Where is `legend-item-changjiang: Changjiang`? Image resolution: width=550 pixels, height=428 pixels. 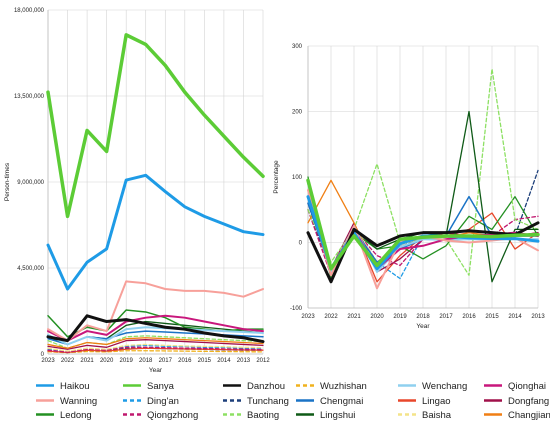
legend-item-changjiang: Changjiang is located at coordinates (517, 415).